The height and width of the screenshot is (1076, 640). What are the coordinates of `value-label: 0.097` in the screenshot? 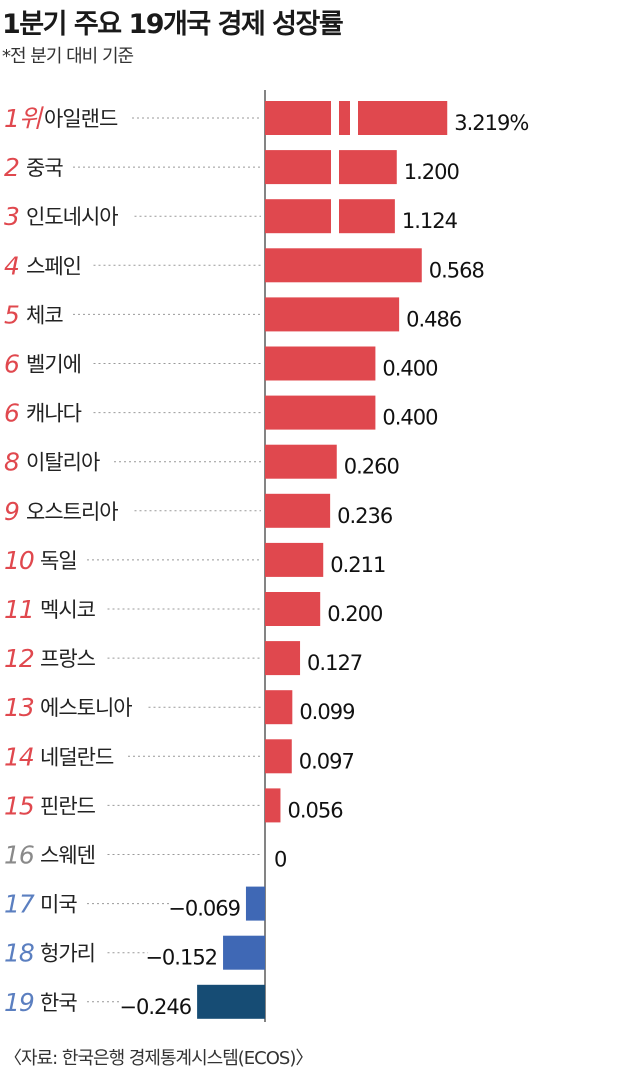 It's located at (326, 761).